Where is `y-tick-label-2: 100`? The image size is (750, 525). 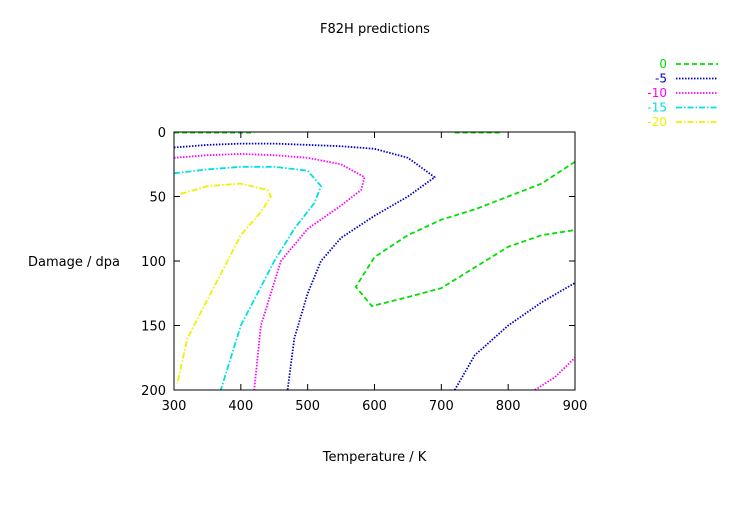
y-tick-label-2: 100 is located at coordinates (153, 262).